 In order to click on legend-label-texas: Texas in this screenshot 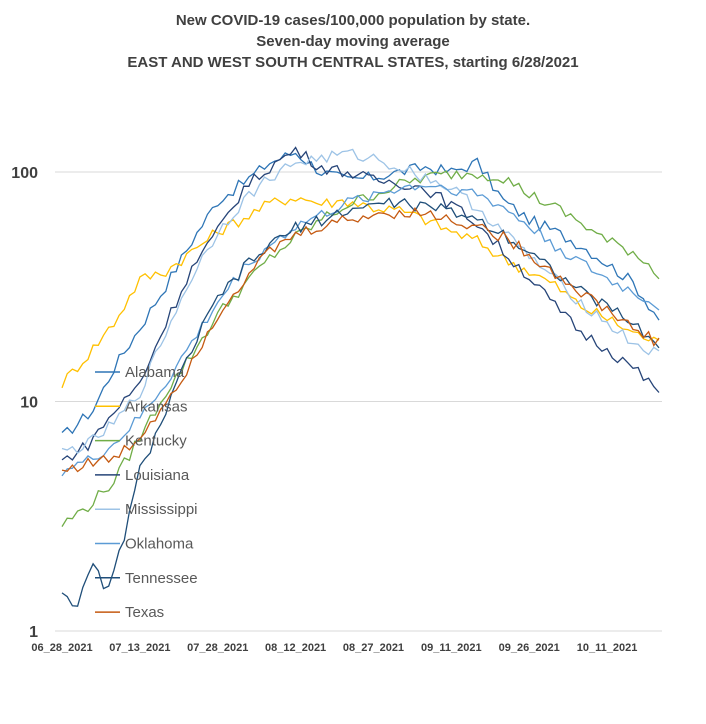, I will do `click(144, 612)`.